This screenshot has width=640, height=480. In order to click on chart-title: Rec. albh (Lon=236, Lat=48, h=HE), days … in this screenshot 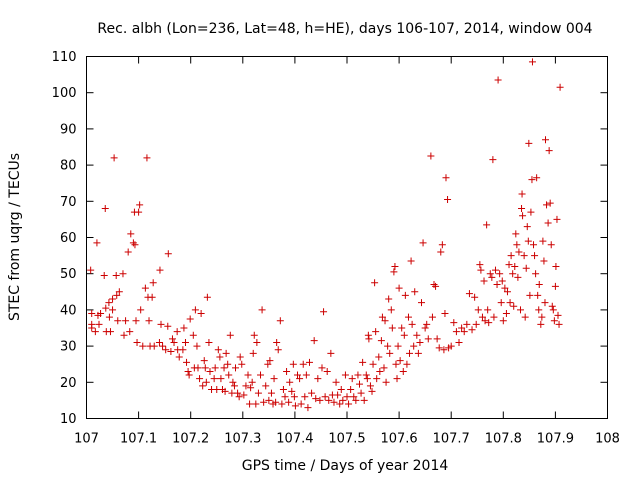, I will do `click(344, 29)`.